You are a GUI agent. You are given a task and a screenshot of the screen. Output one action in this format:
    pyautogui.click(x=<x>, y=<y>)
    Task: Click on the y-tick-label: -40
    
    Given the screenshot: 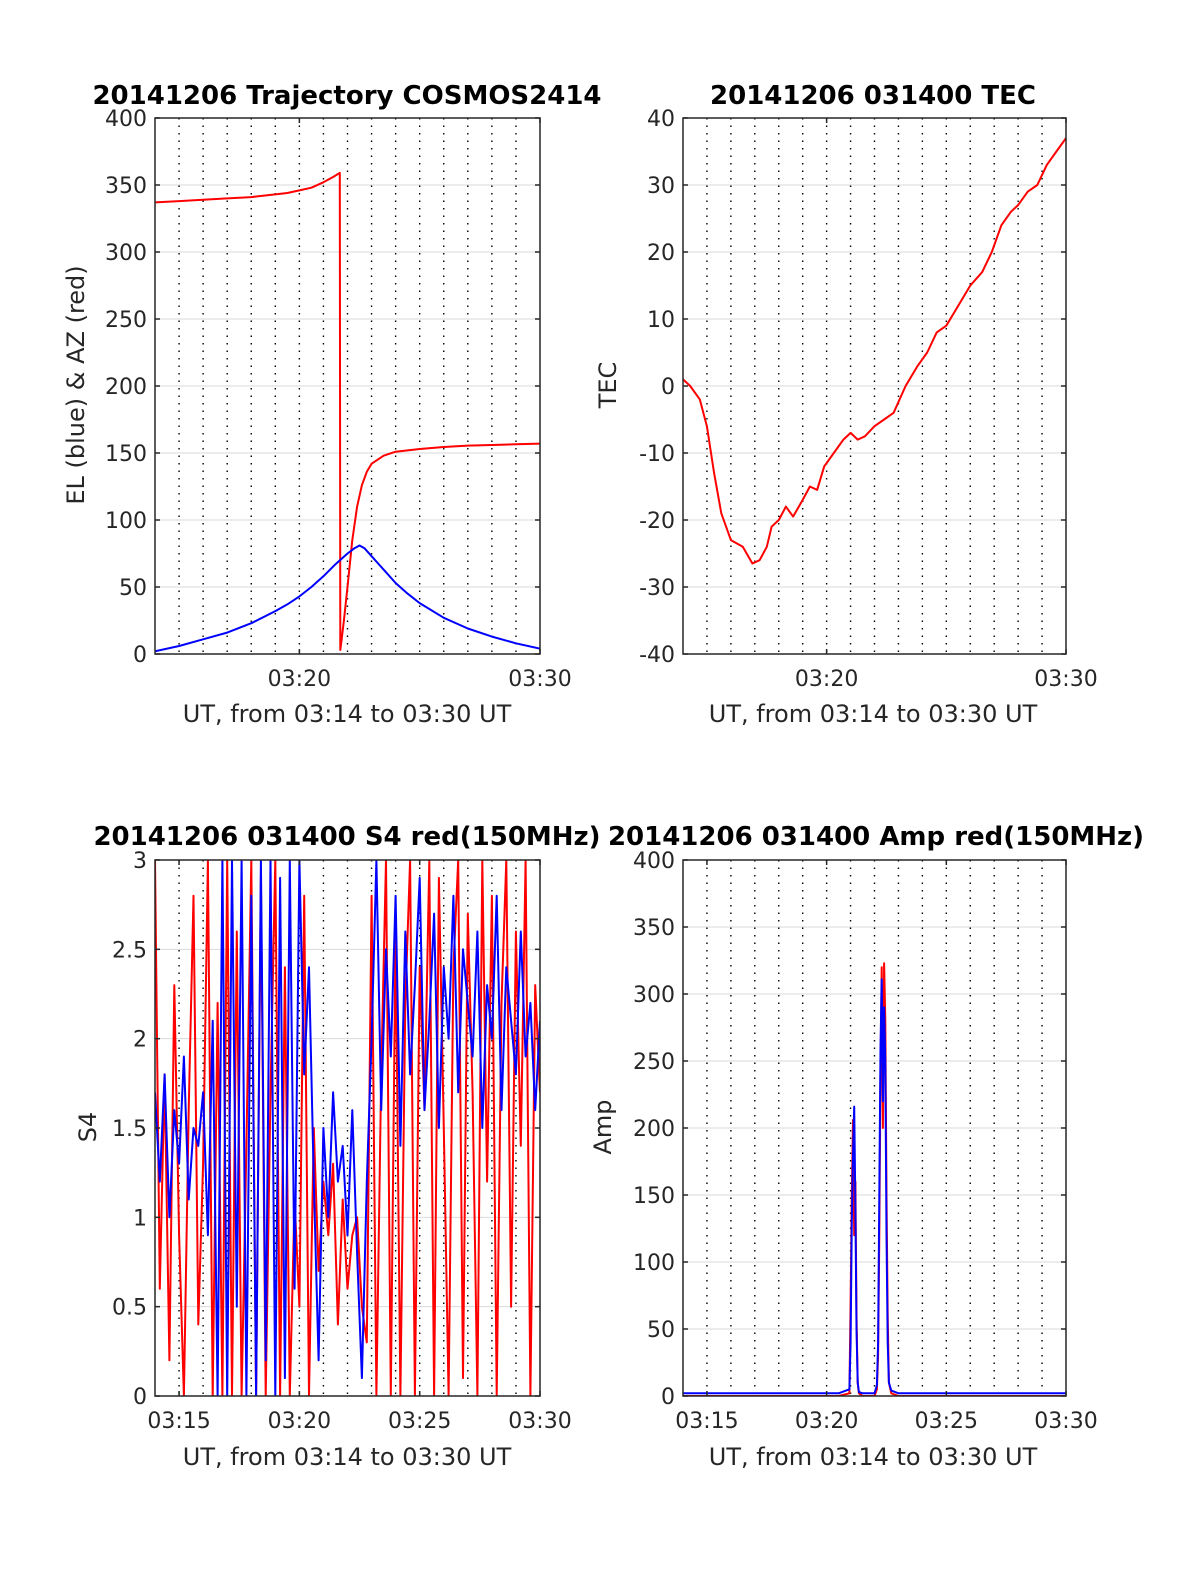 What is the action you would take?
    pyautogui.click(x=657, y=655)
    